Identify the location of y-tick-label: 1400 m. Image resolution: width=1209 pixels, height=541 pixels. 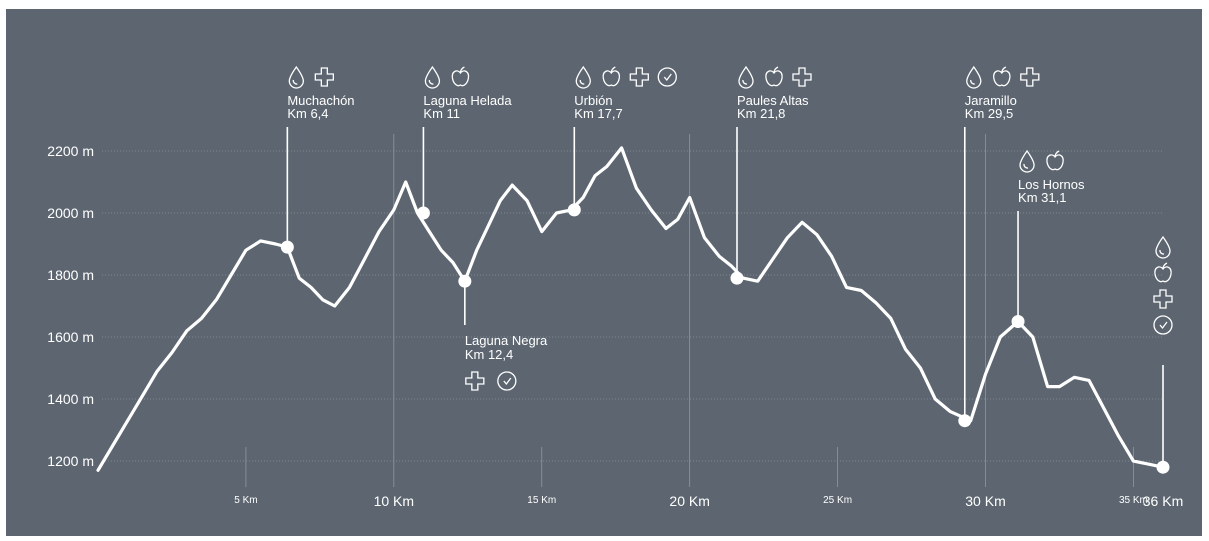
(70, 399).